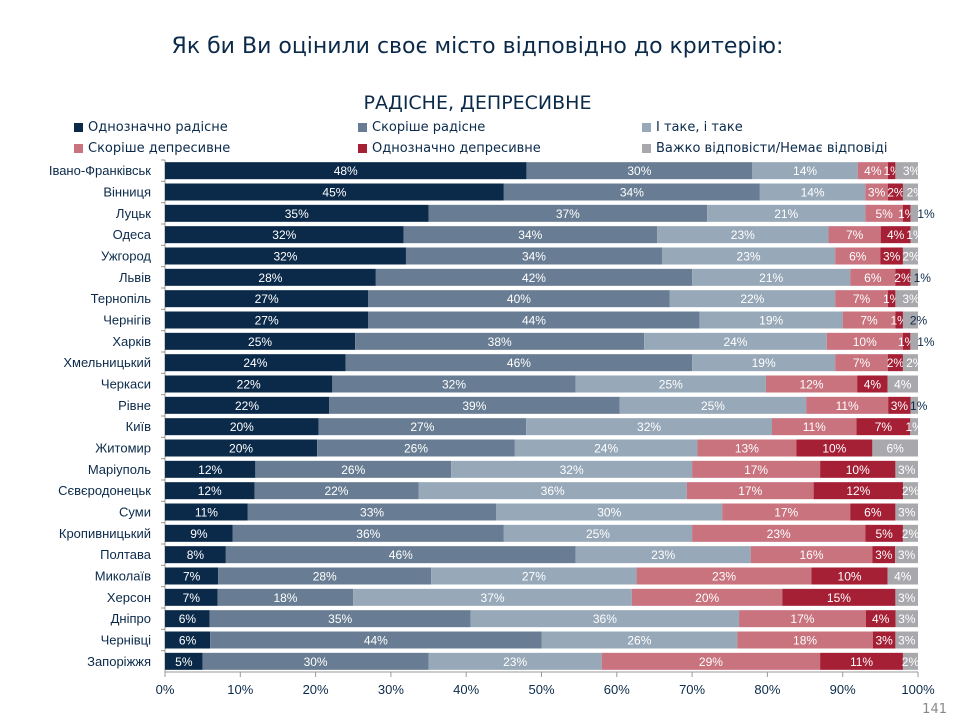 The width and height of the screenshot is (955, 719). Describe the element at coordinates (916, 193) in the screenshot. I see `data-label: 2%` at that location.